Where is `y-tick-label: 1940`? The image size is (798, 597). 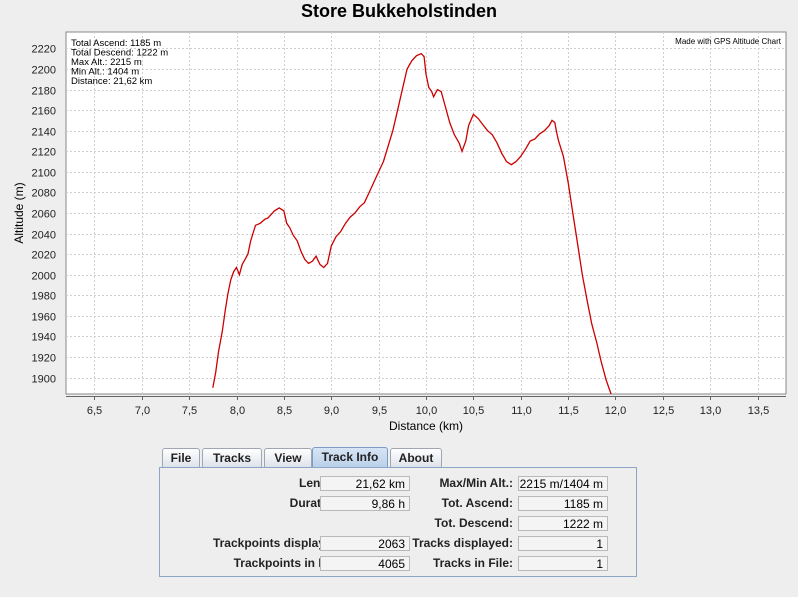
y-tick-label: 1940 is located at coordinates (44, 338).